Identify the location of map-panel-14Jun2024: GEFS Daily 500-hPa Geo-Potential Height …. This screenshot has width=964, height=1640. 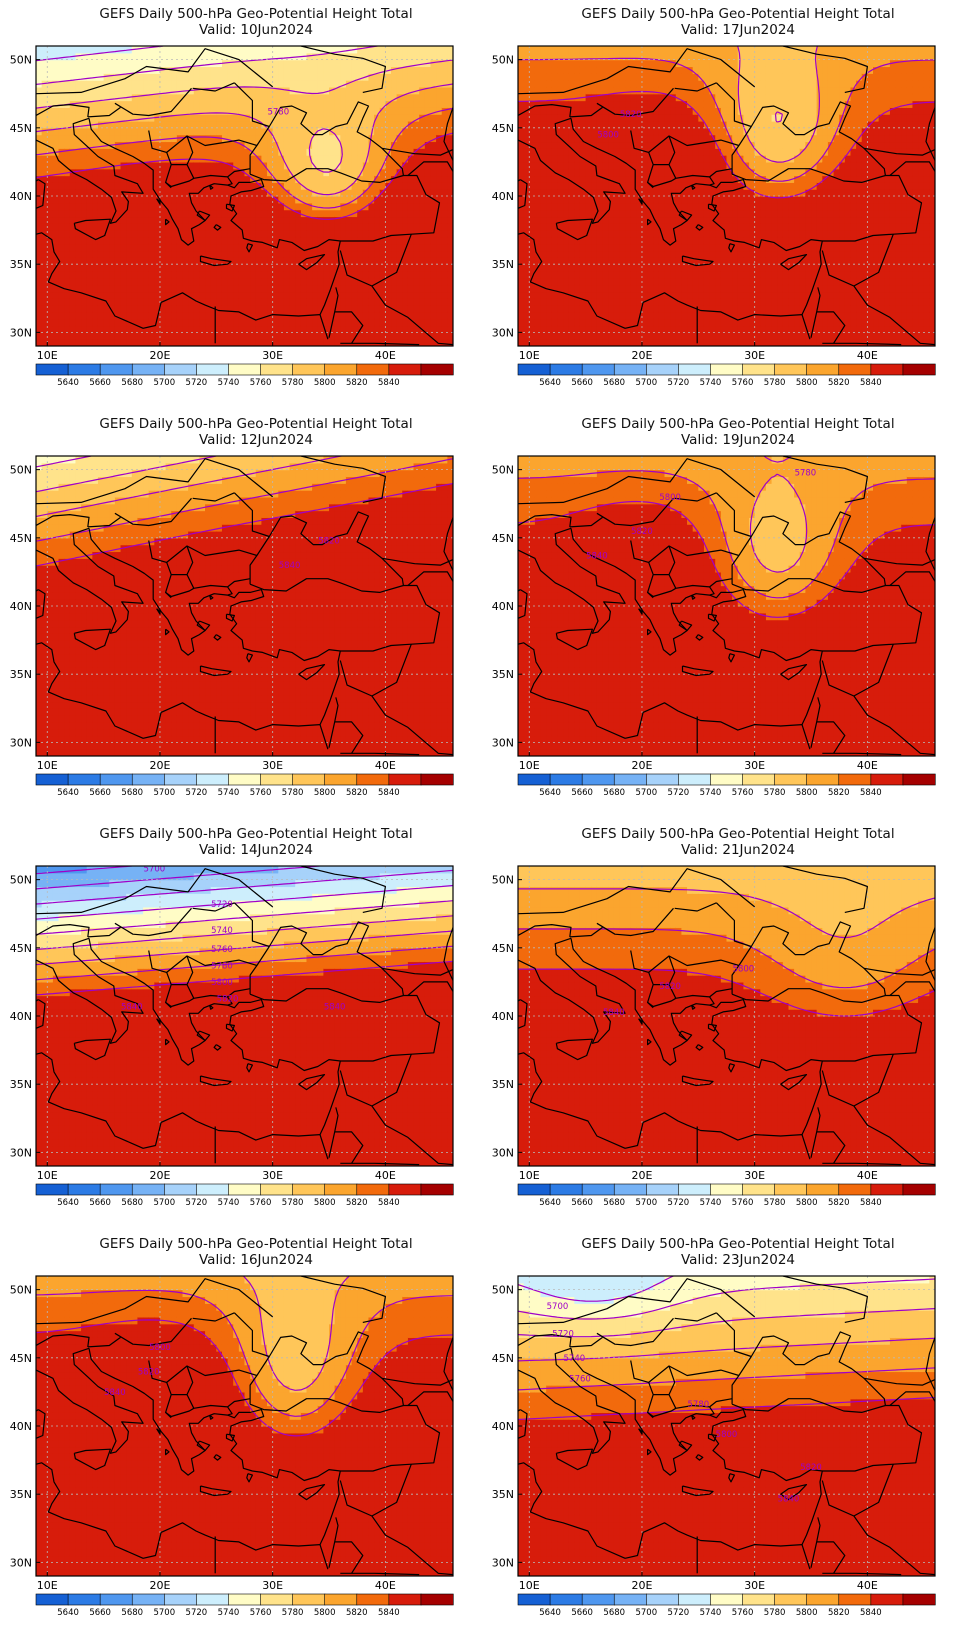
(241, 1025).